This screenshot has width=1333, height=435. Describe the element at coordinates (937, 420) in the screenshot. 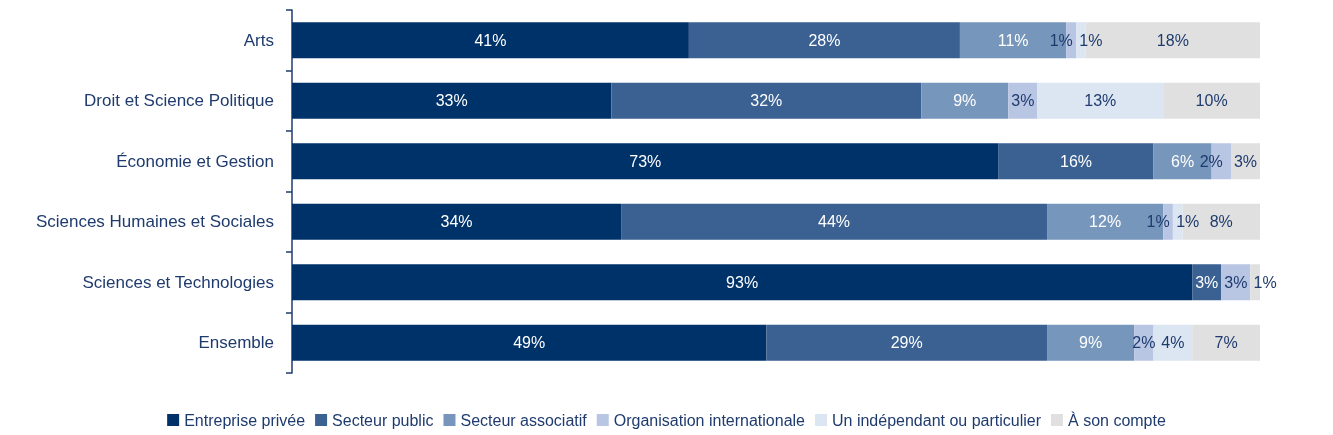

I see `legend-label: Un indépendant ou particulier` at that location.